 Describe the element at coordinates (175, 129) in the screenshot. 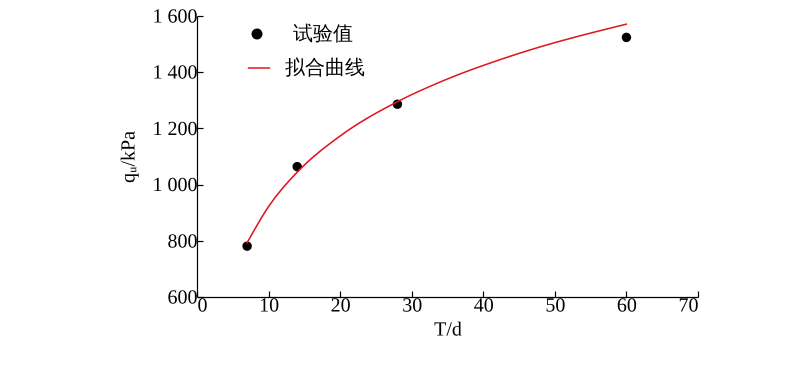

I see `y-tick-label: 1 200` at that location.